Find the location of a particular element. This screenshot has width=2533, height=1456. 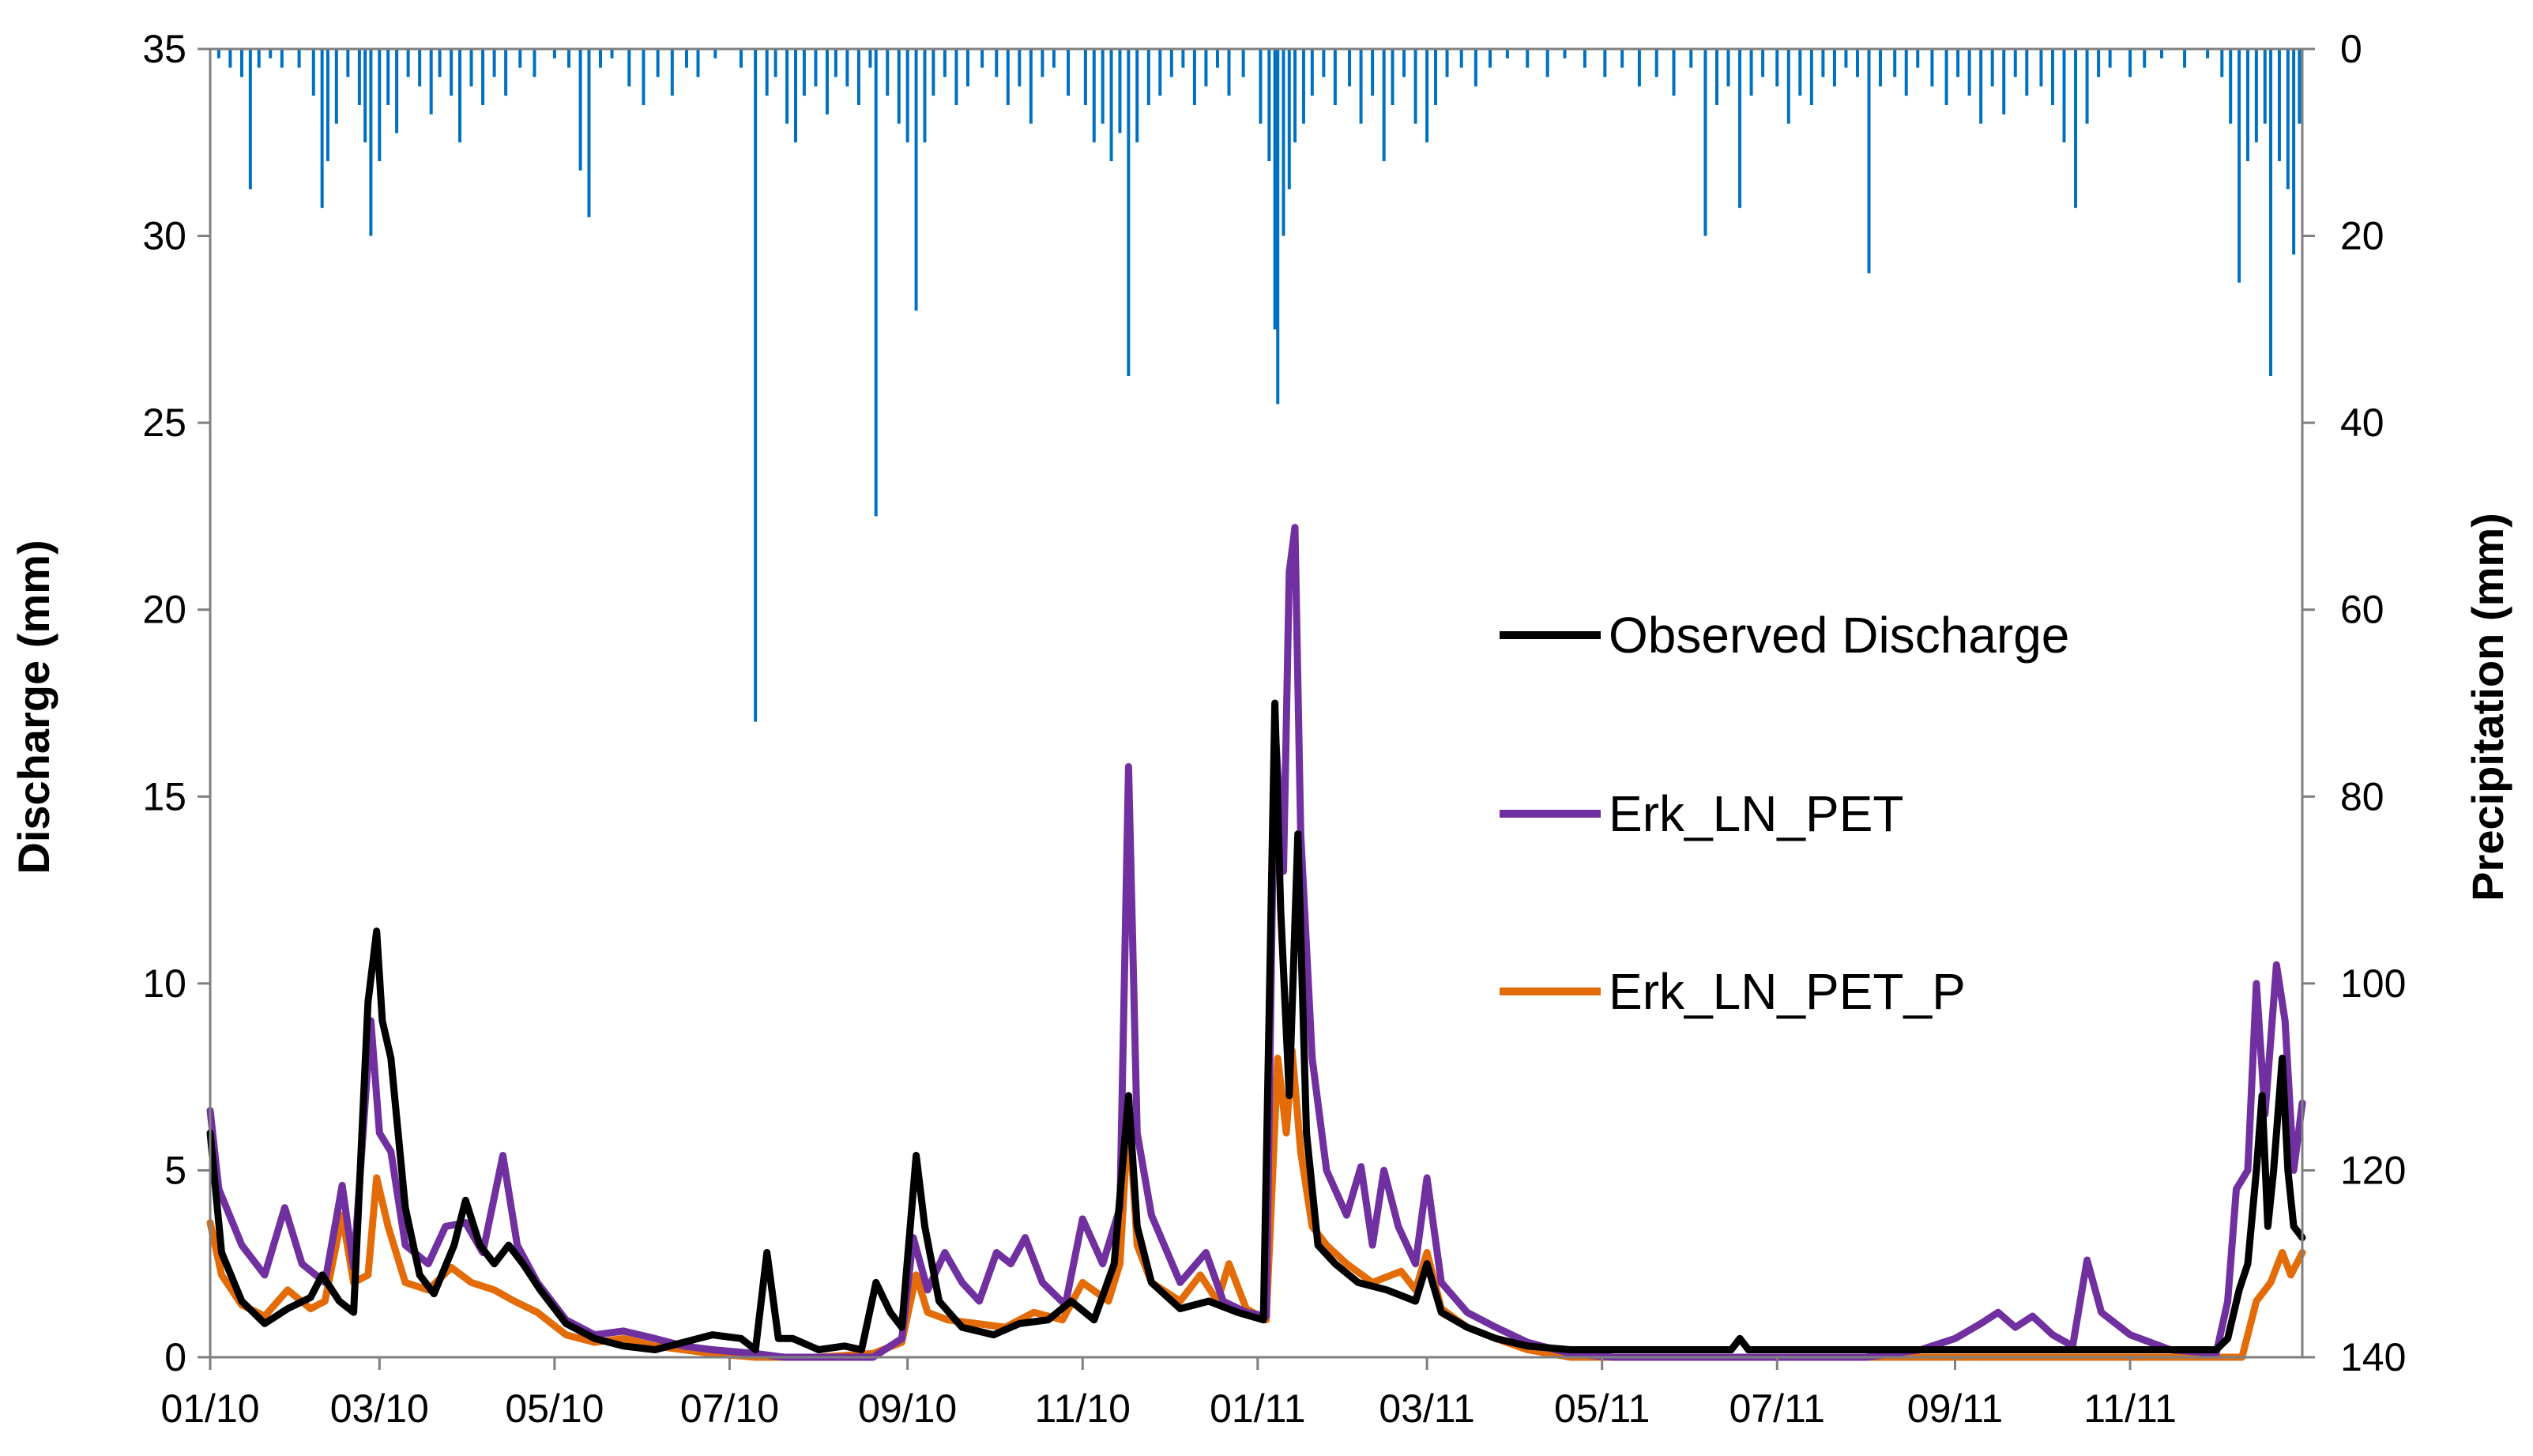

x-tick-label-8: 05/11 is located at coordinates (1602, 1408).